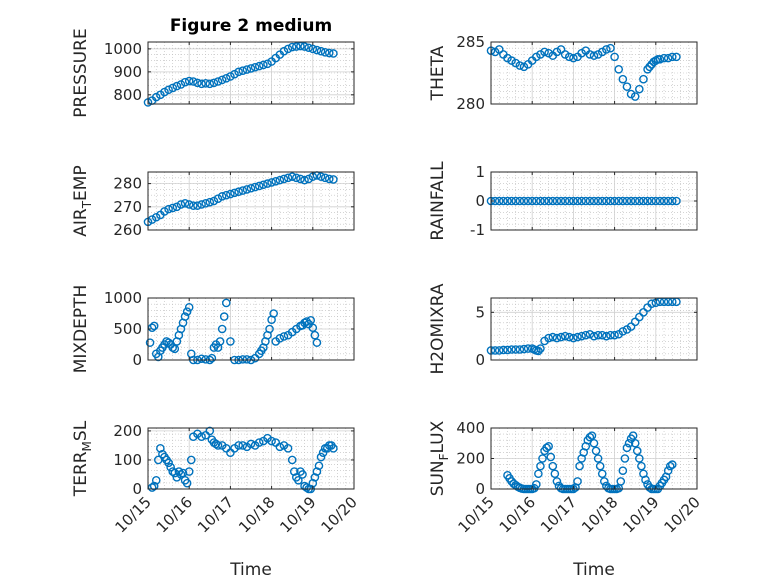  I want to click on x-tick-label: 10/20, so click(682, 514).